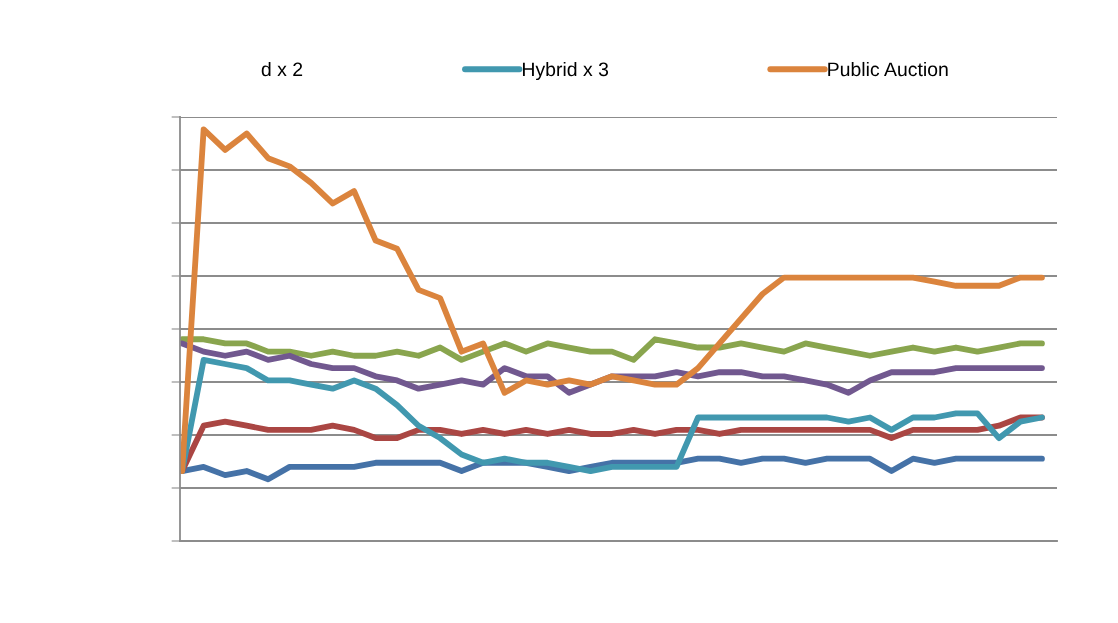  What do you see at coordinates (888, 69) in the screenshot?
I see `legend-label: Public Auction` at bounding box center [888, 69].